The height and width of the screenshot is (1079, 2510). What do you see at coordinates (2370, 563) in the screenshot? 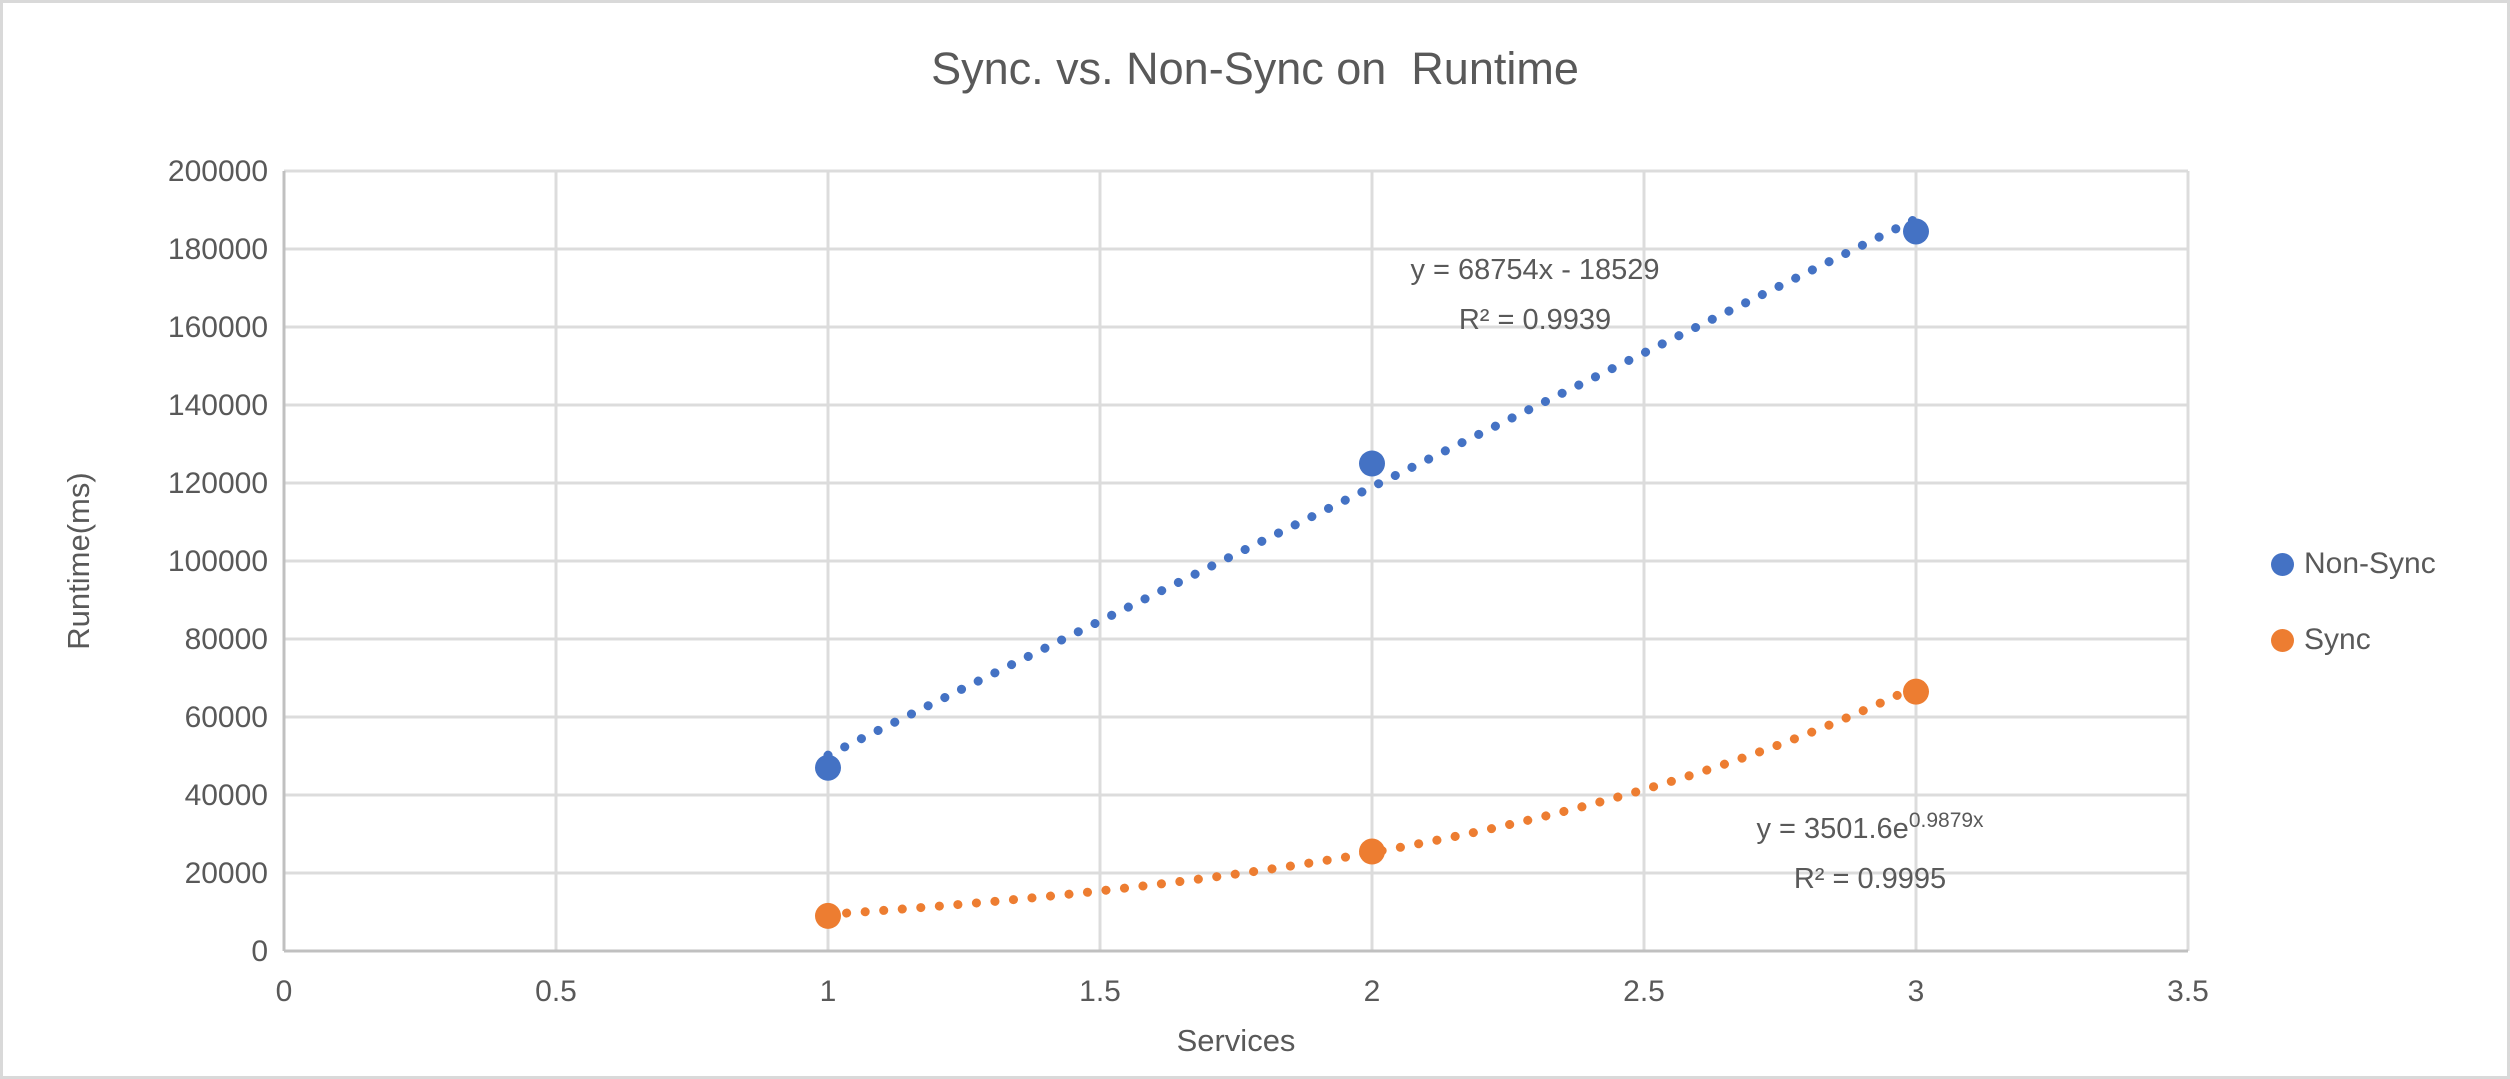
I see `legend-label: Non-Sync` at bounding box center [2370, 563].